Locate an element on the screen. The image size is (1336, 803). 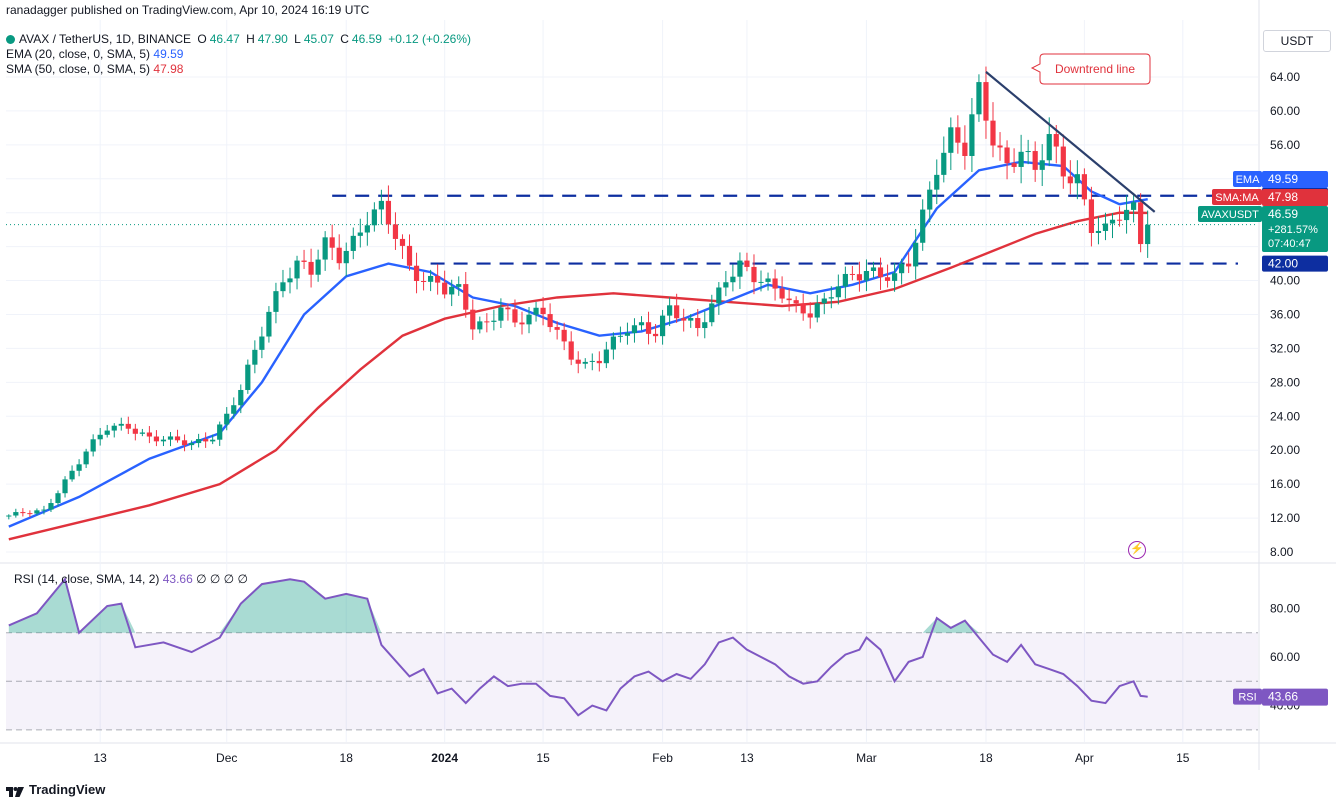
close-value: 46.59 is located at coordinates (366, 39).